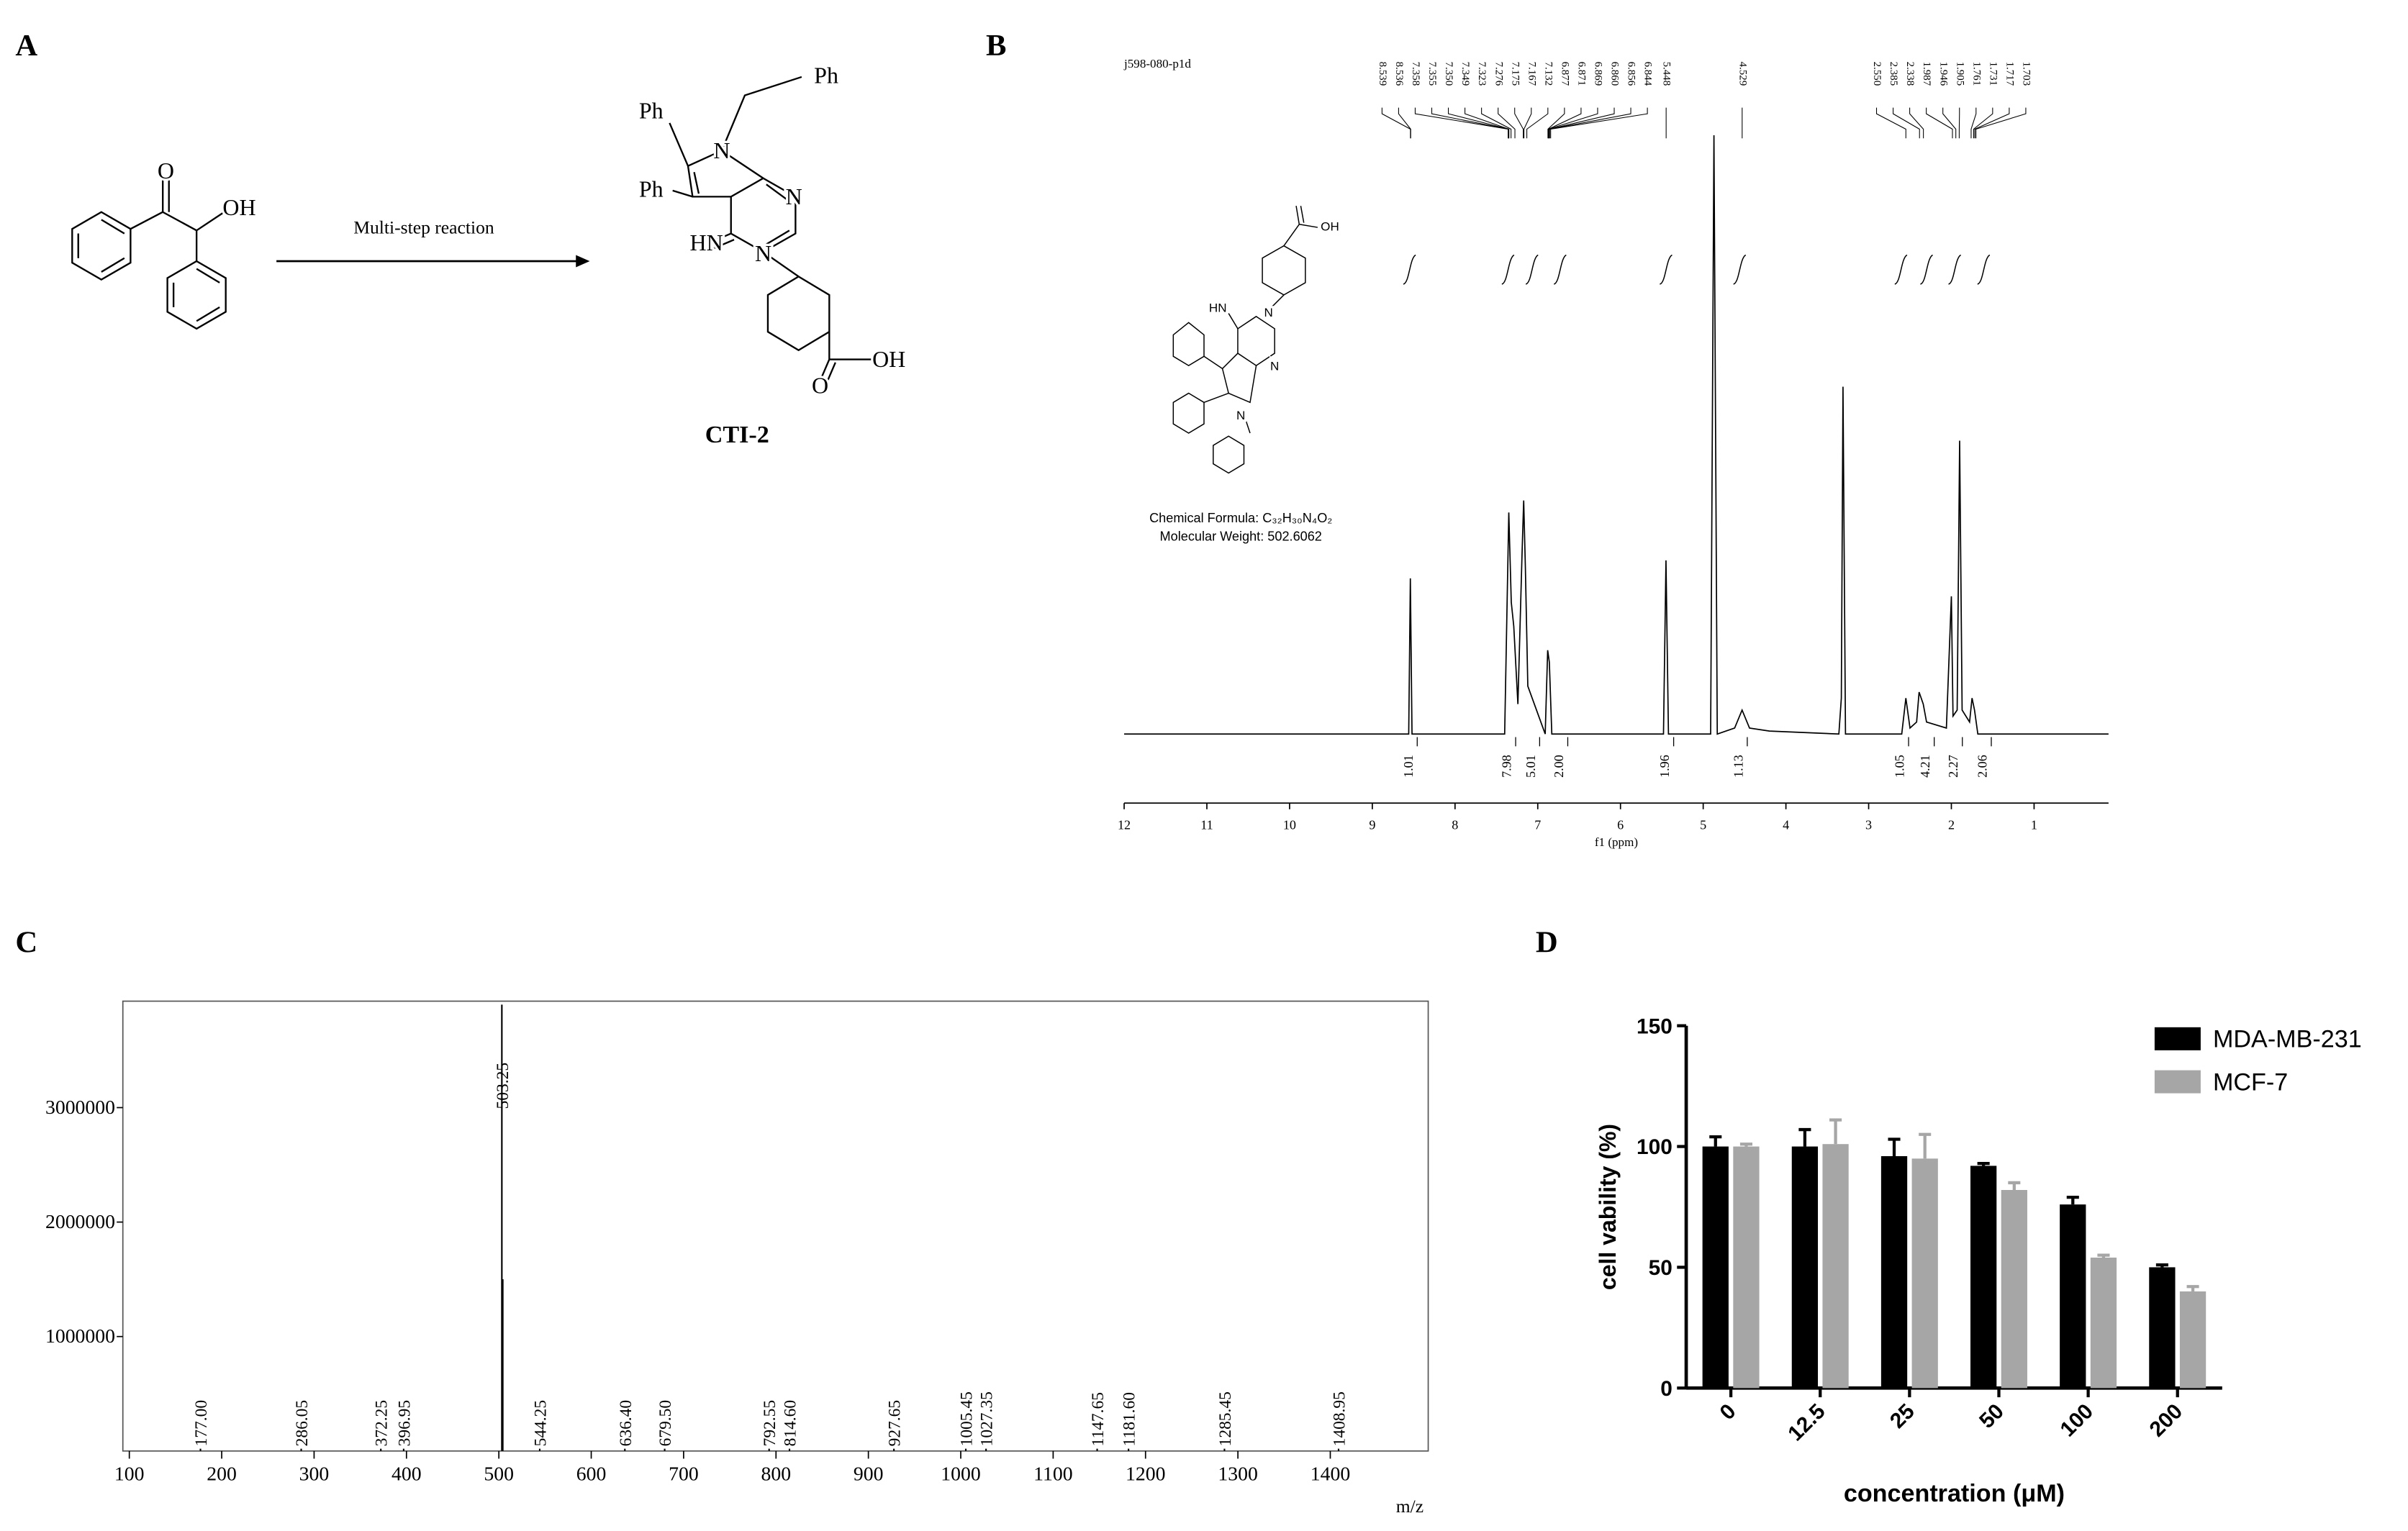 Image resolution: width=2408 pixels, height=1531 pixels. I want to click on x-tick-label: 100, so click(129, 1474).